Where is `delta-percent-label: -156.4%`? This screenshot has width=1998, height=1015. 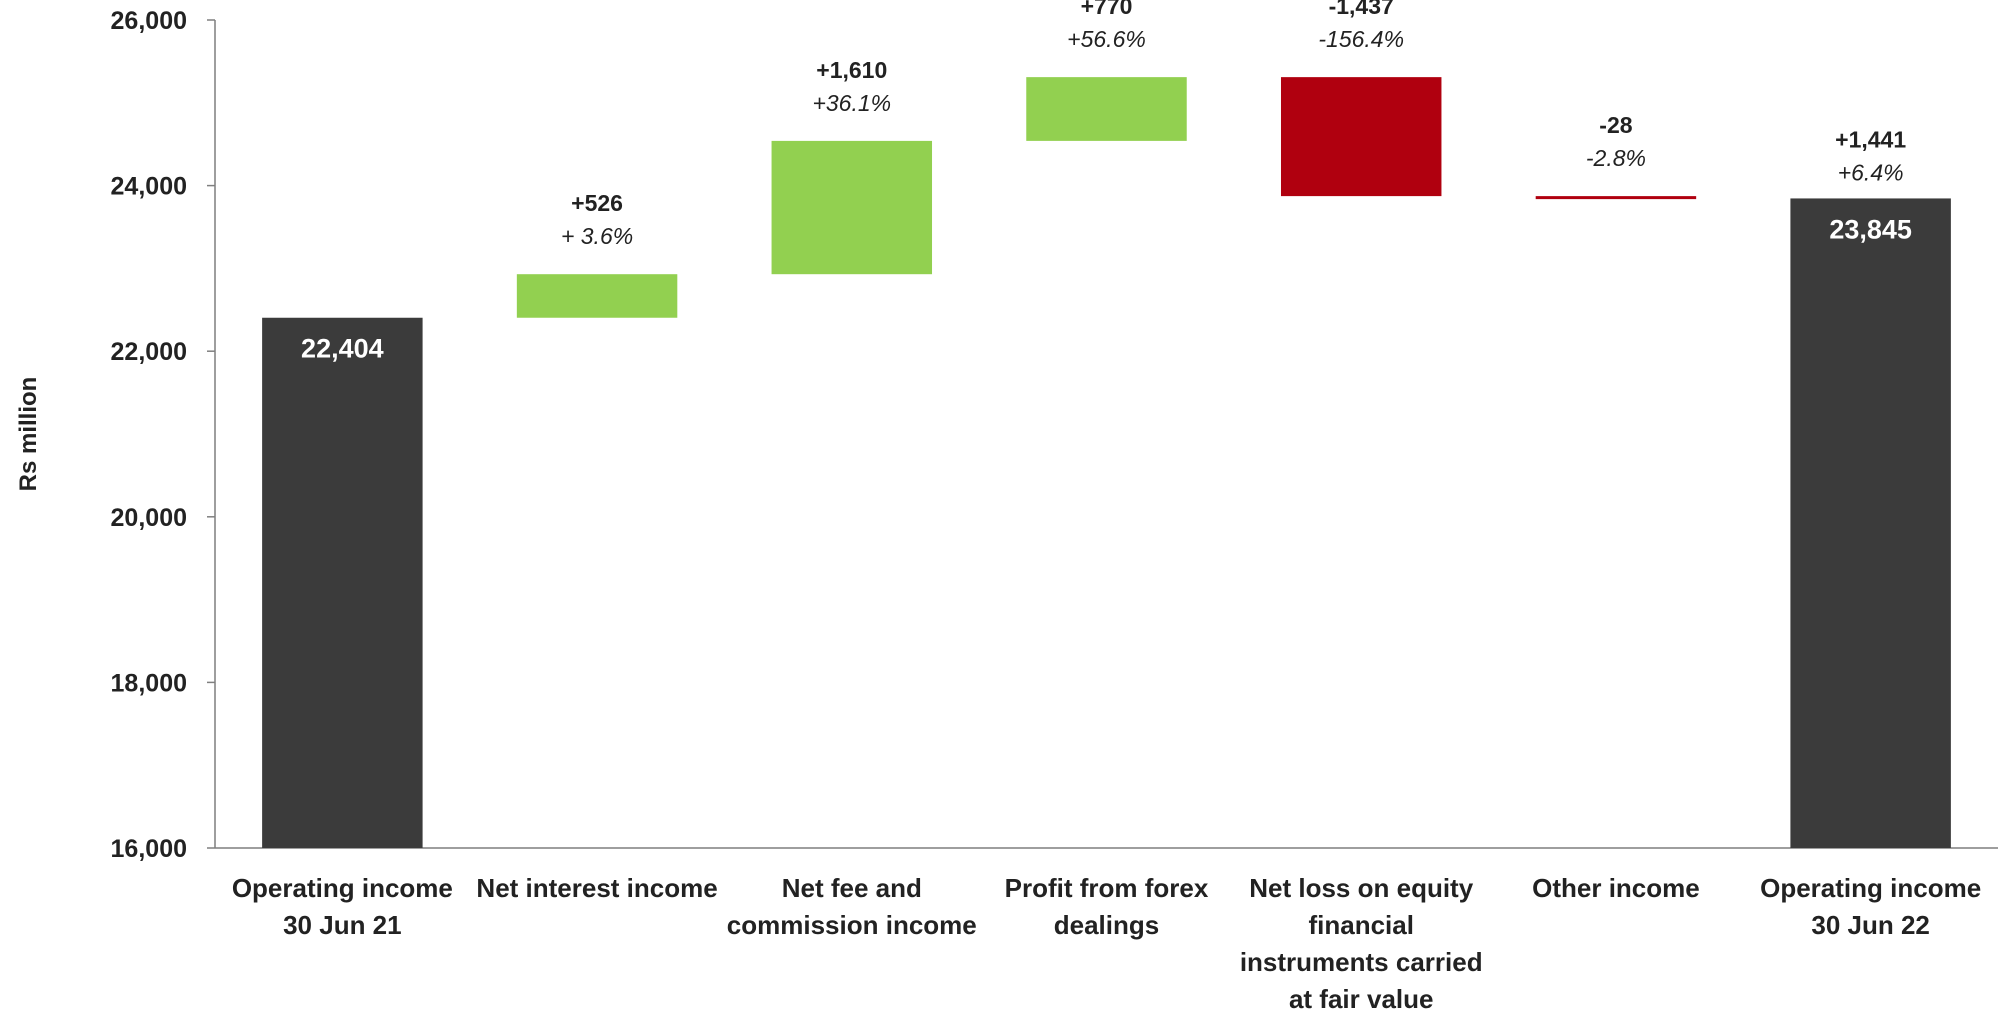
delta-percent-label: -156.4% is located at coordinates (1361, 39).